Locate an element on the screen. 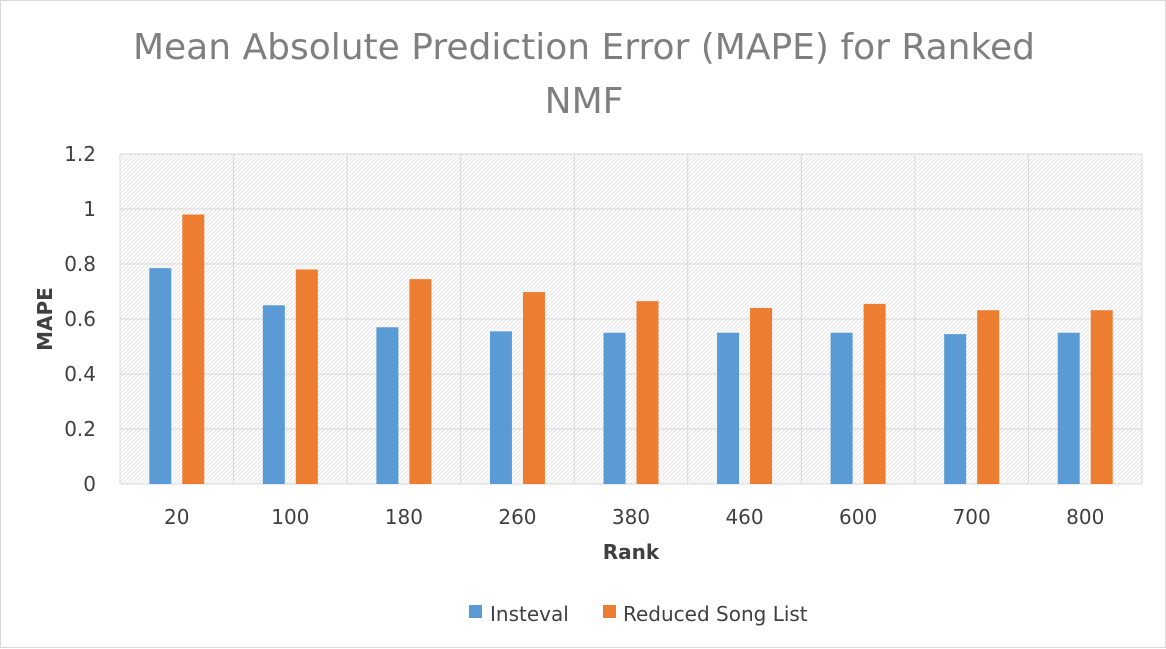 The image size is (1166, 649). x-tick-label: 700 is located at coordinates (972, 517).